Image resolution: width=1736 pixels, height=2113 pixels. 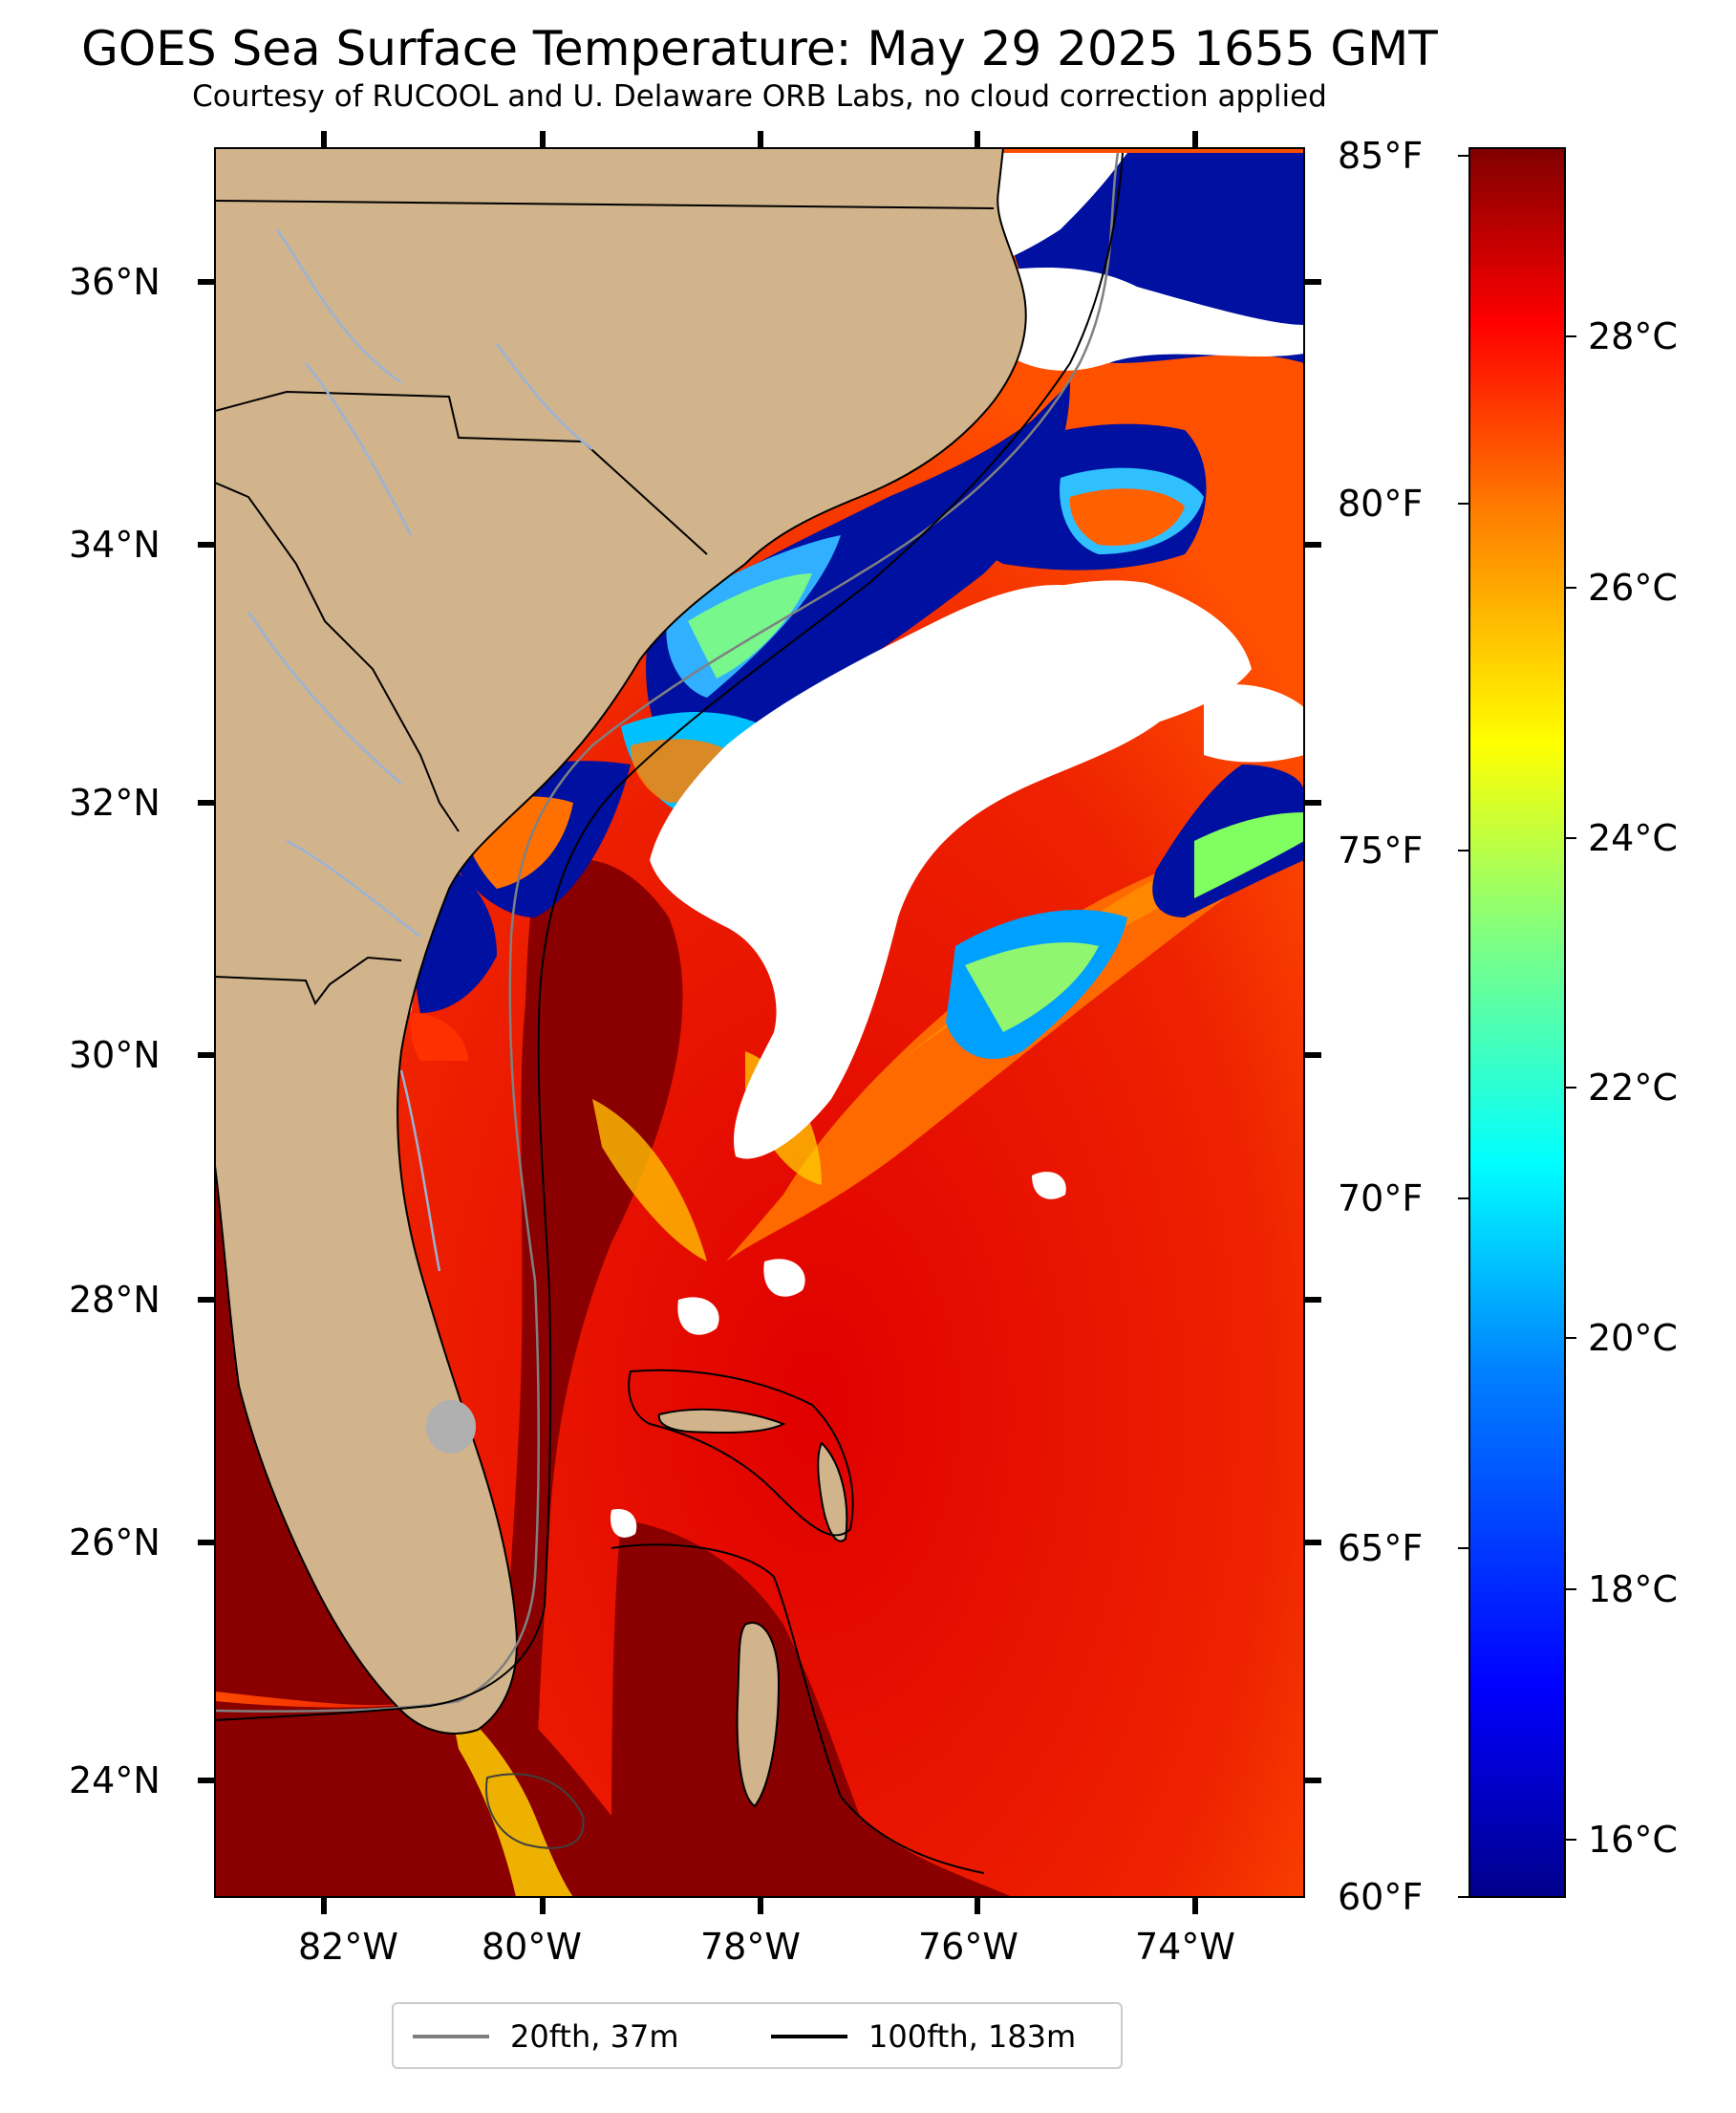 I want to click on colorbar, so click(x=1517, y=1023).